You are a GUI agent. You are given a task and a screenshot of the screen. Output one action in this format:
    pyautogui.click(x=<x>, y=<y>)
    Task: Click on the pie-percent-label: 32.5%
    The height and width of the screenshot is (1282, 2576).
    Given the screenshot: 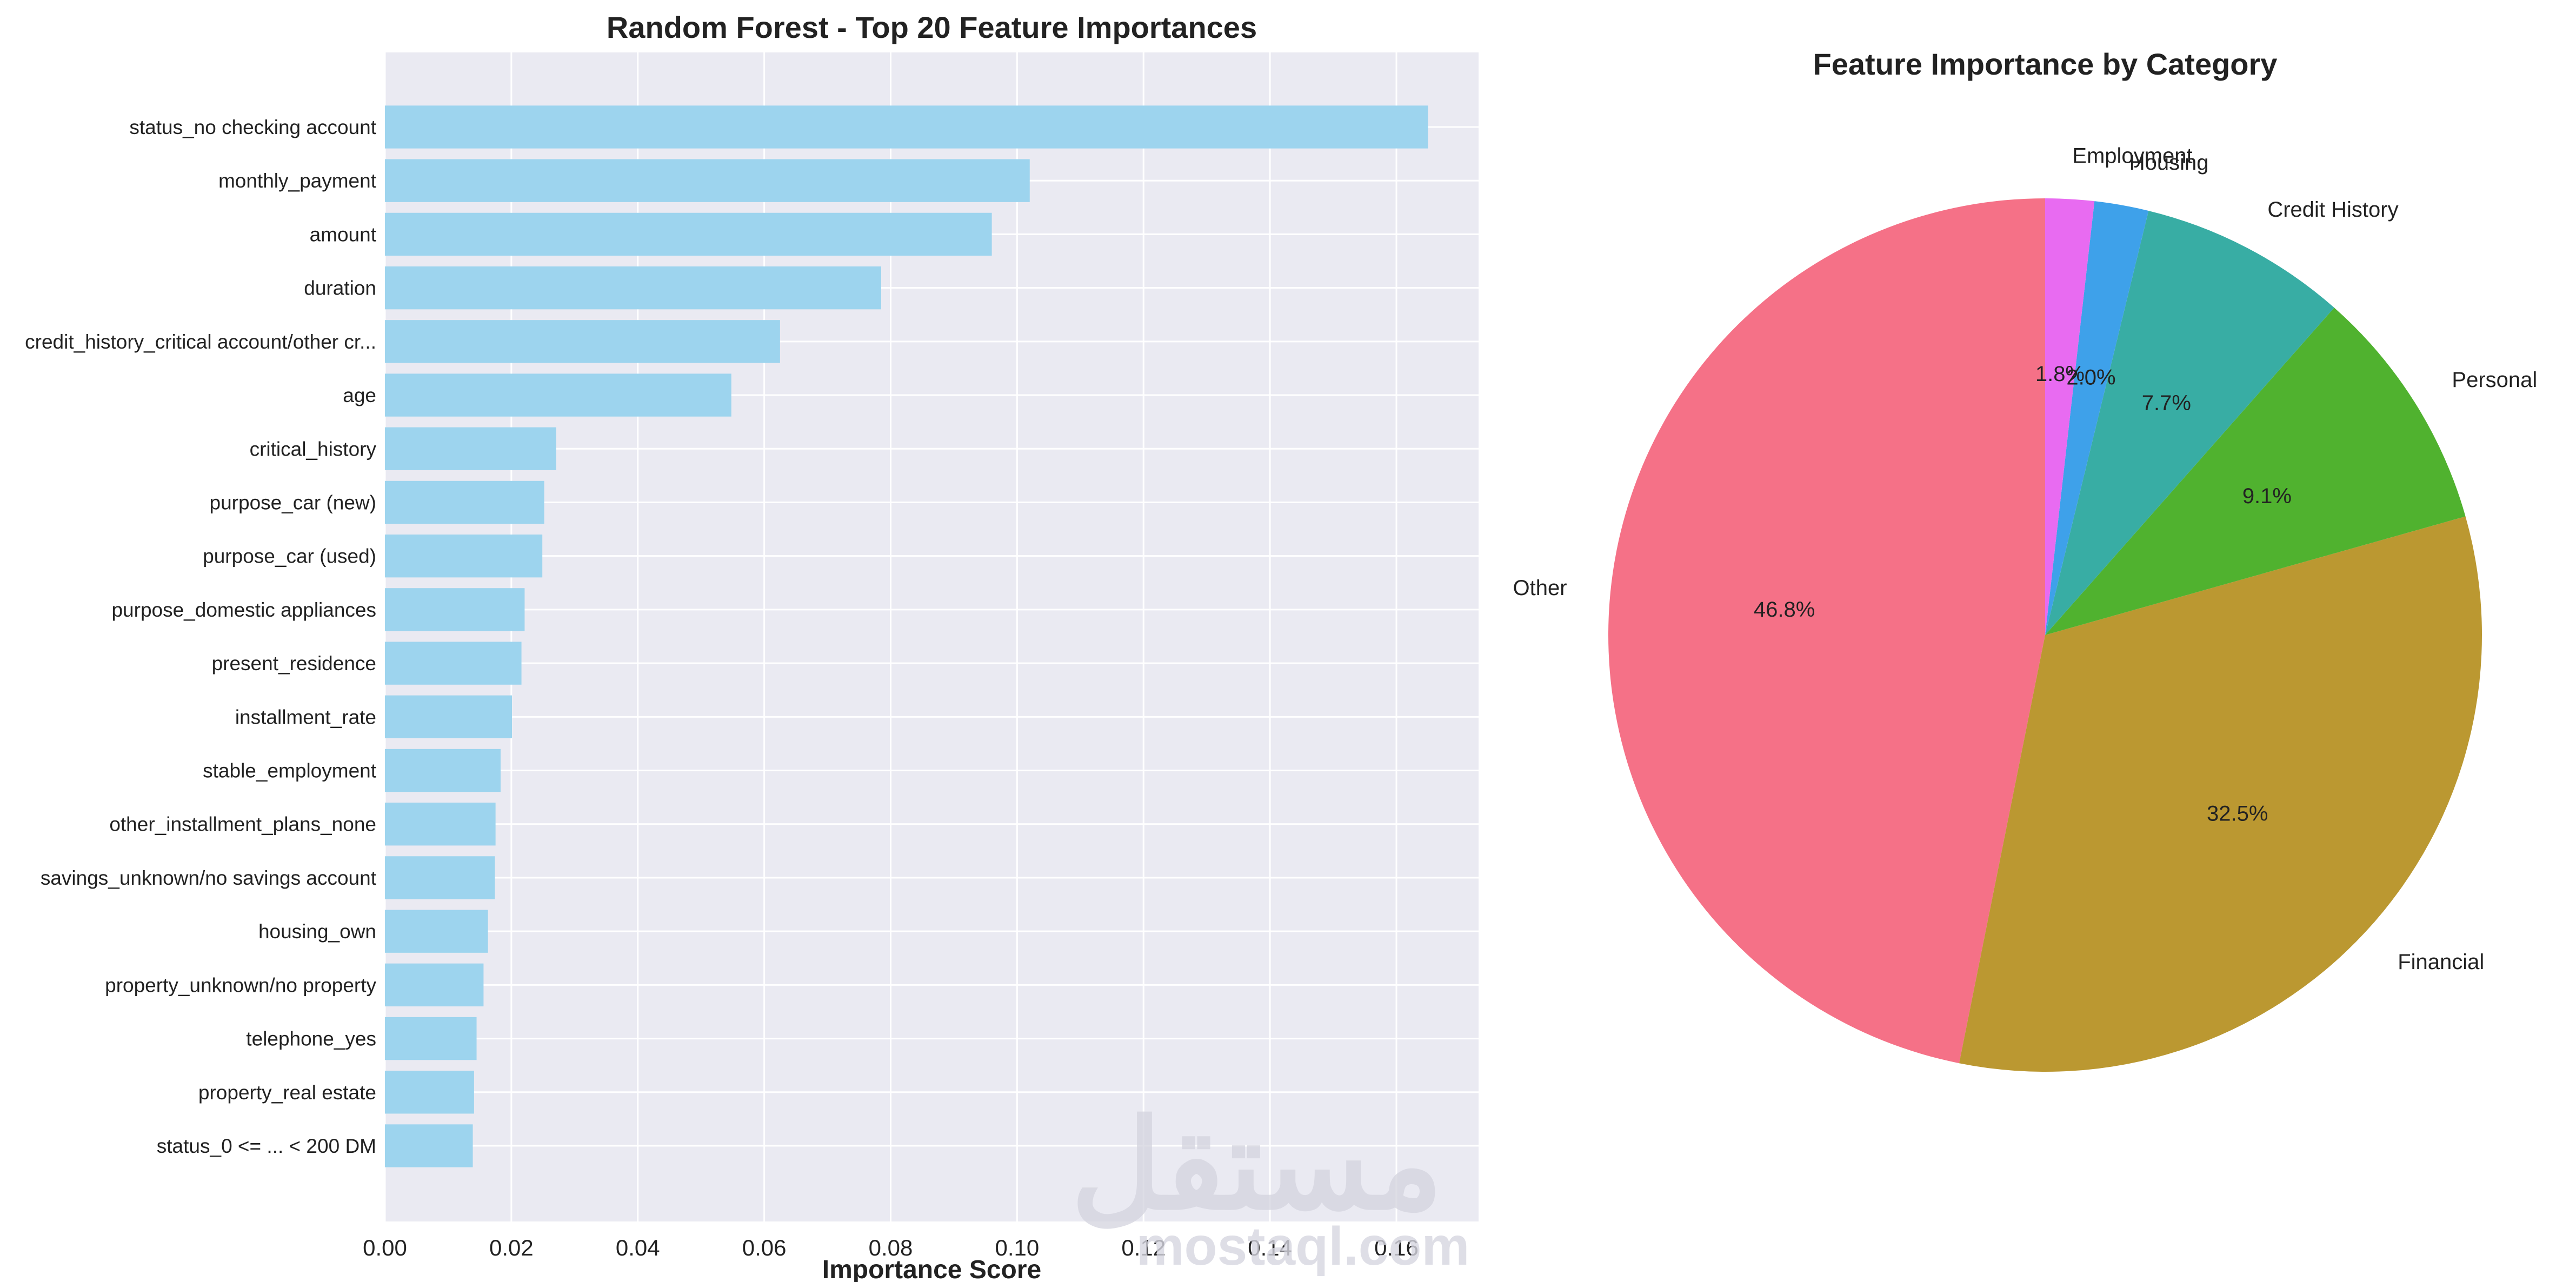 What is the action you would take?
    pyautogui.click(x=2237, y=813)
    